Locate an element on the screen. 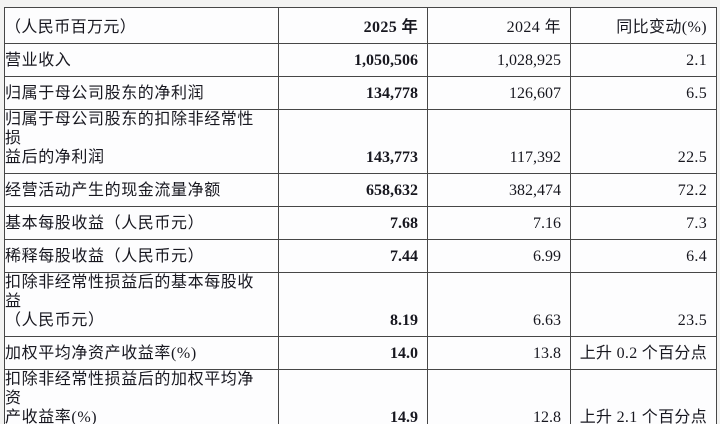 The image size is (720, 424). value-2025-cell: 1,050,506 is located at coordinates (353, 60).